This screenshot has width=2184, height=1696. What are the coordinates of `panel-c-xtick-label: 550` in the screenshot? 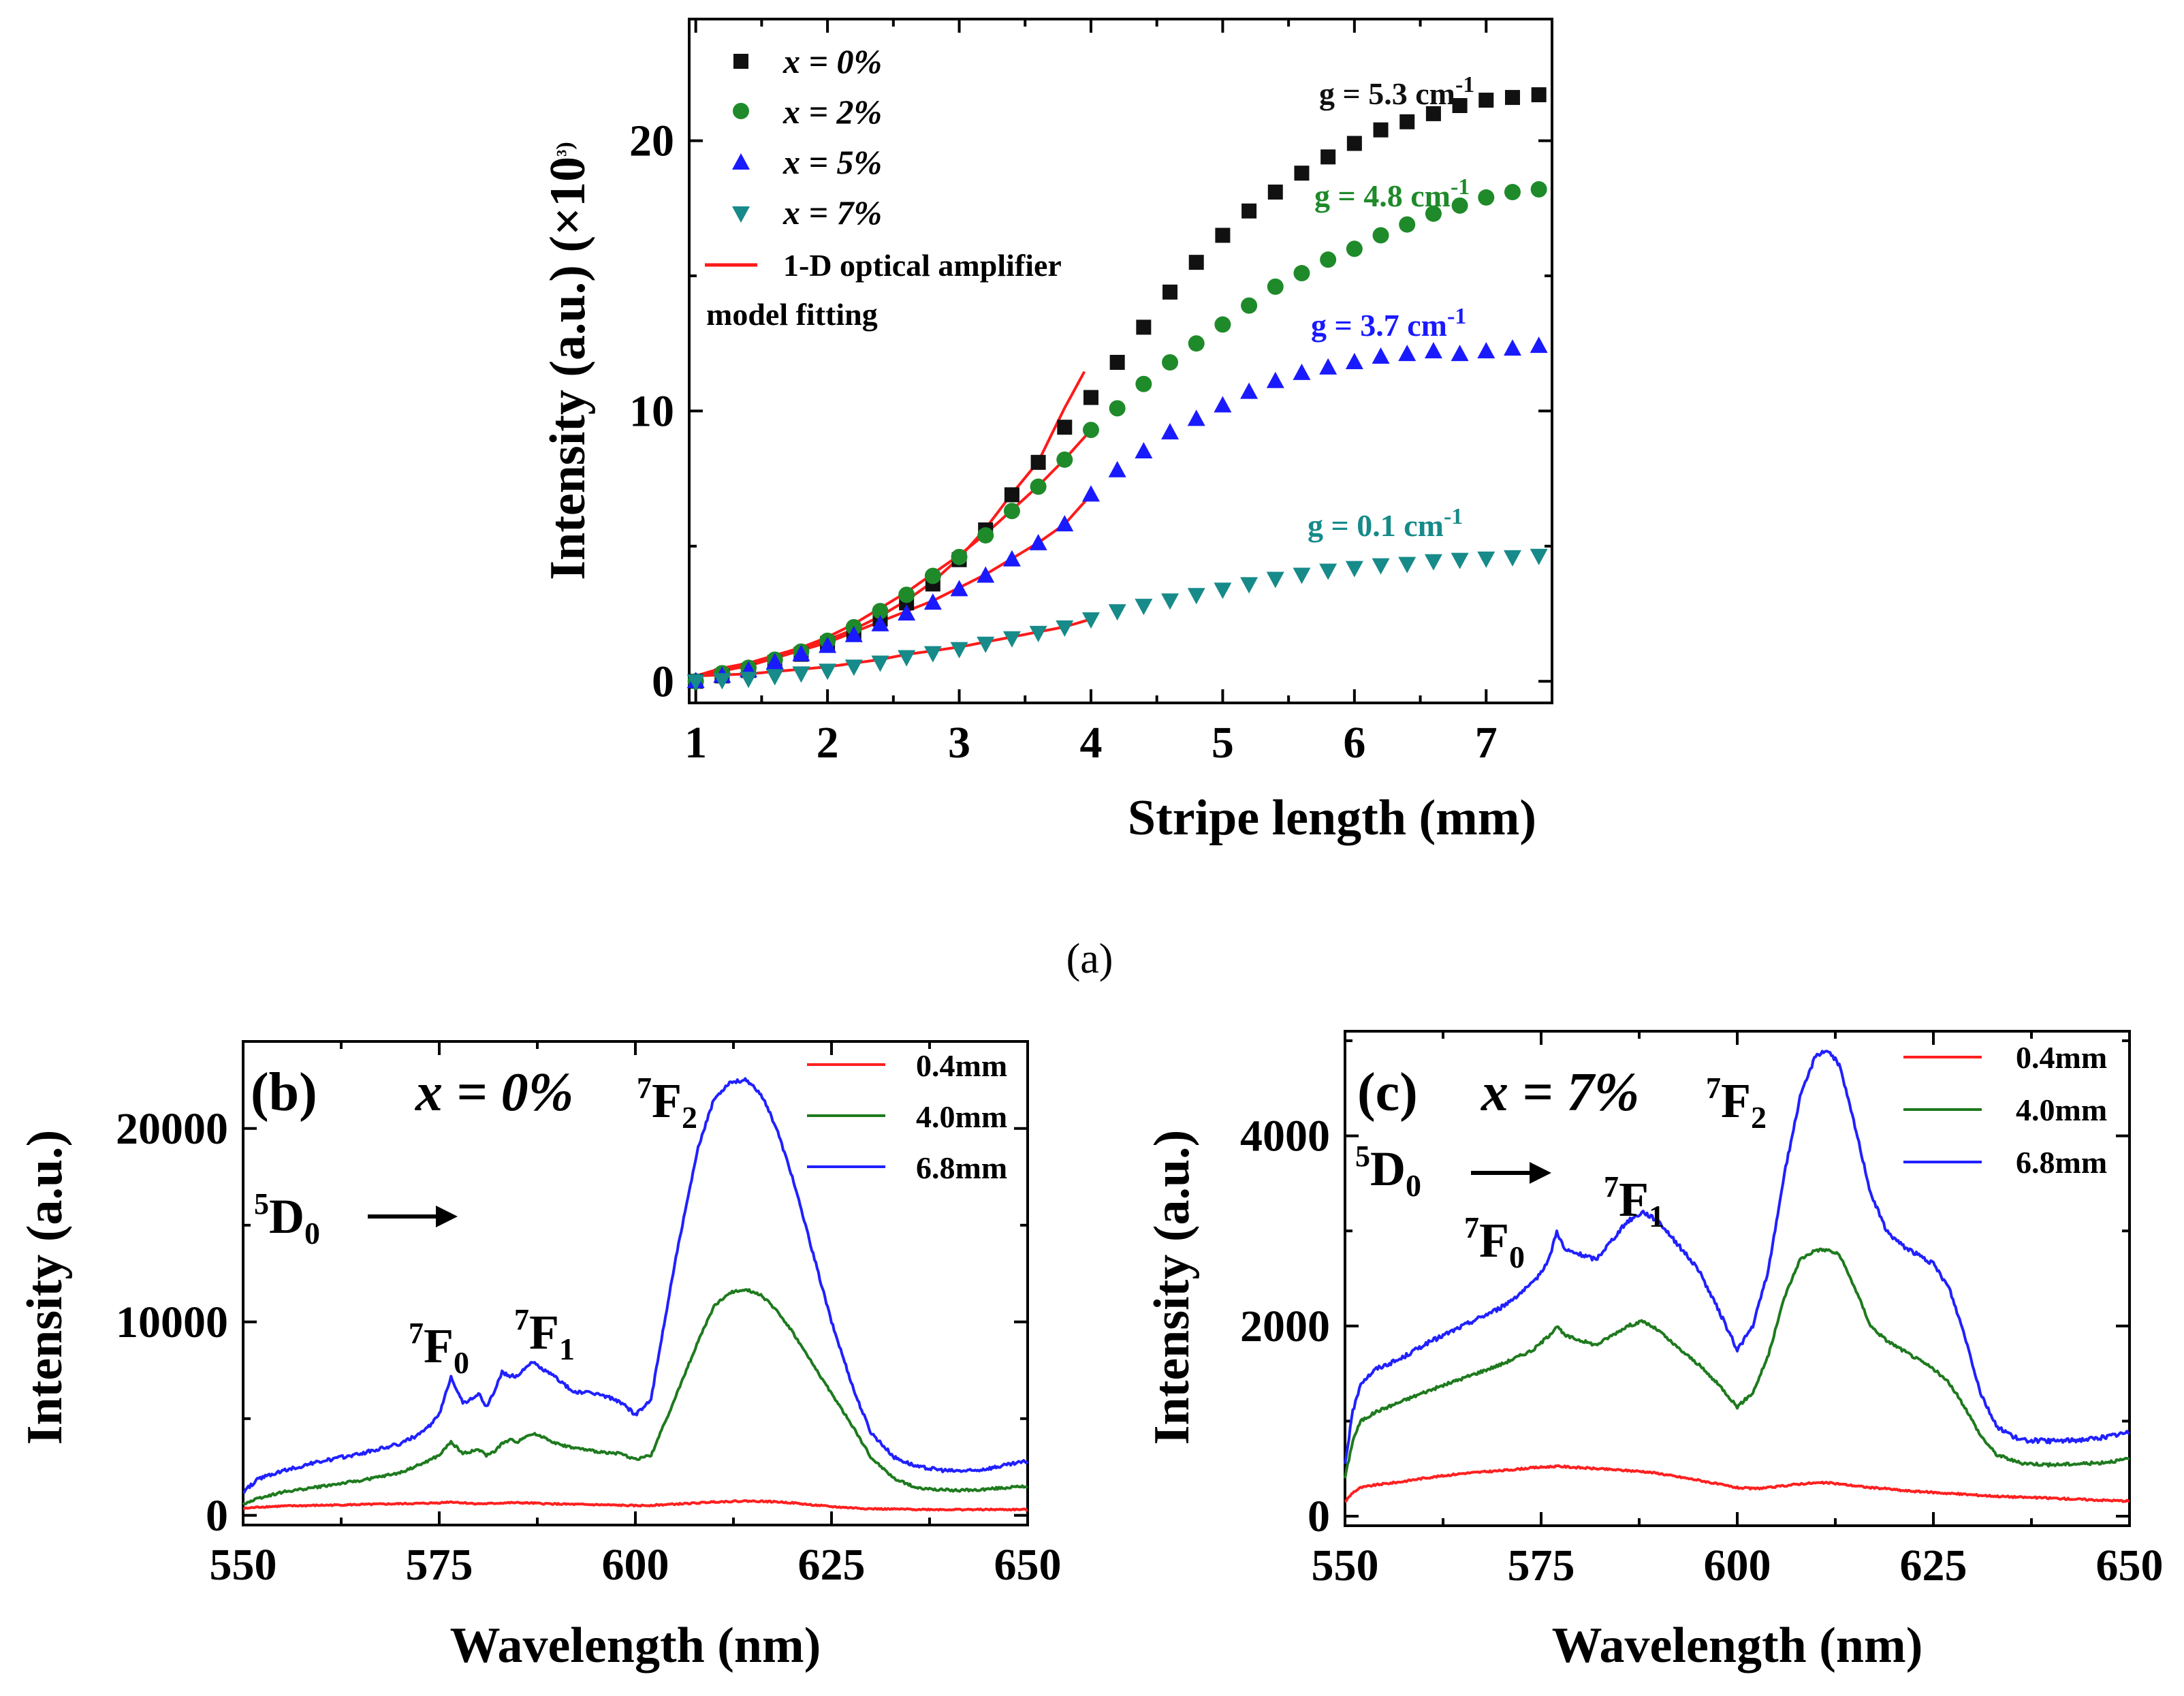 It's located at (1345, 1565).